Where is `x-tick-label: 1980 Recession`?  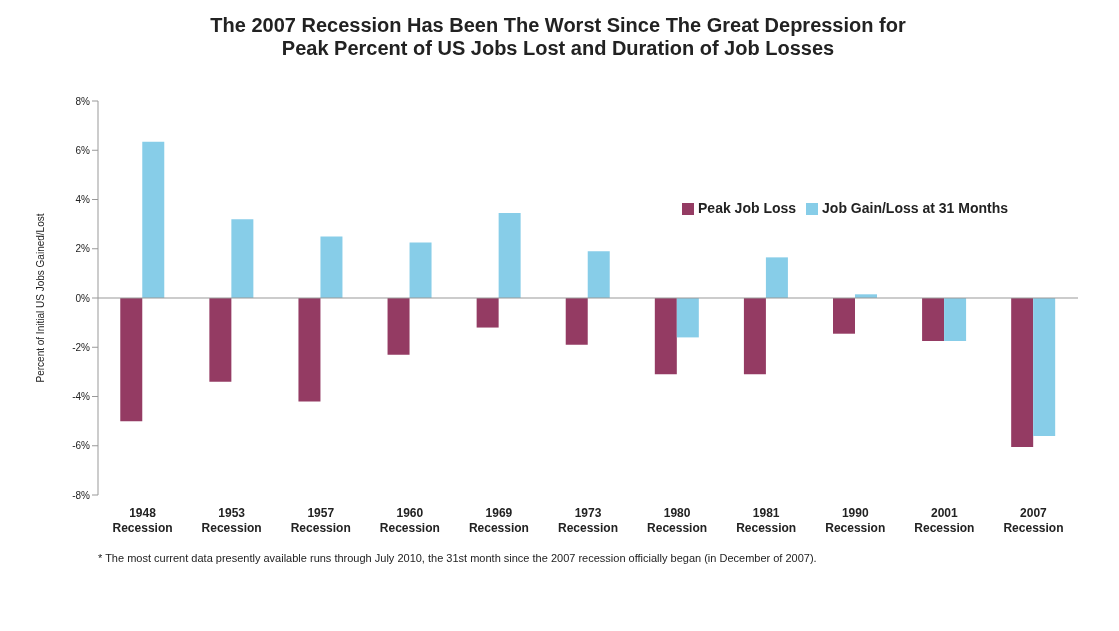 x-tick-label: 1980 Recession is located at coordinates (677, 520).